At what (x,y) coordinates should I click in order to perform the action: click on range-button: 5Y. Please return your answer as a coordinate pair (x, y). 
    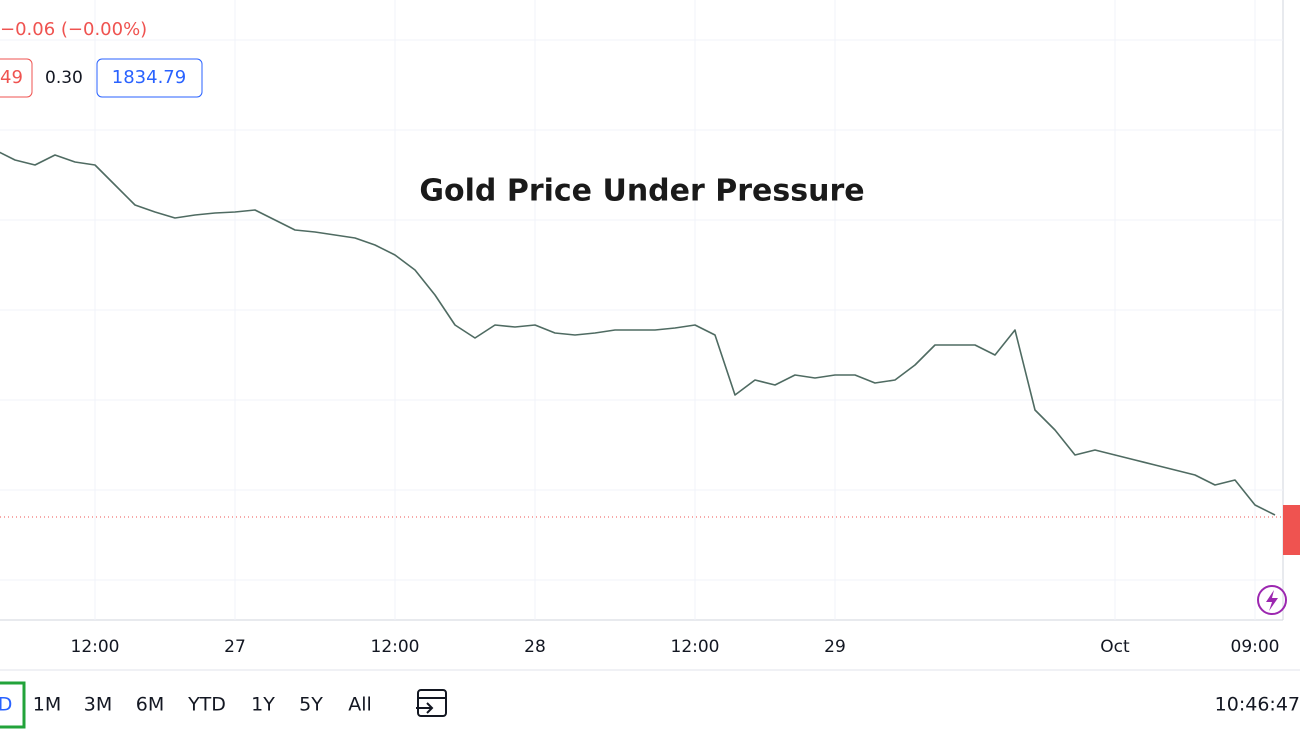
    Looking at the image, I should click on (311, 705).